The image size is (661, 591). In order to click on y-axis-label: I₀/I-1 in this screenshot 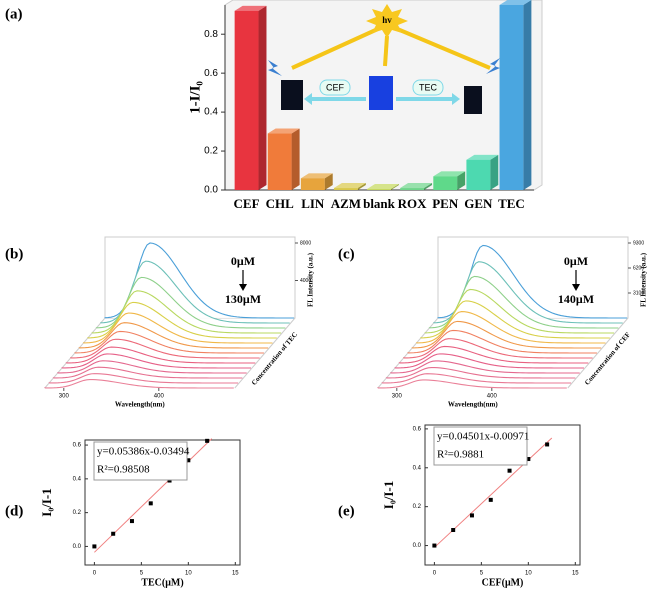, I will do `click(46, 502)`.